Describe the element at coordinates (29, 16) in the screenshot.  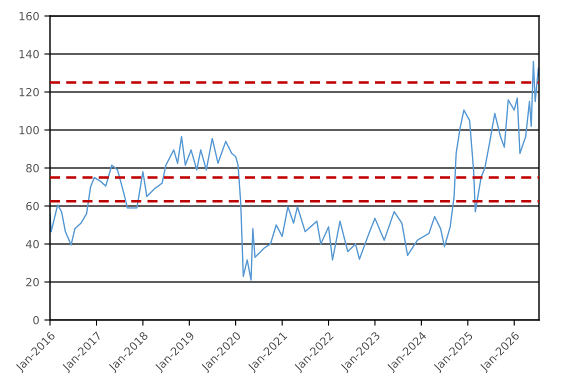
I see `y-tick-label: 160` at that location.